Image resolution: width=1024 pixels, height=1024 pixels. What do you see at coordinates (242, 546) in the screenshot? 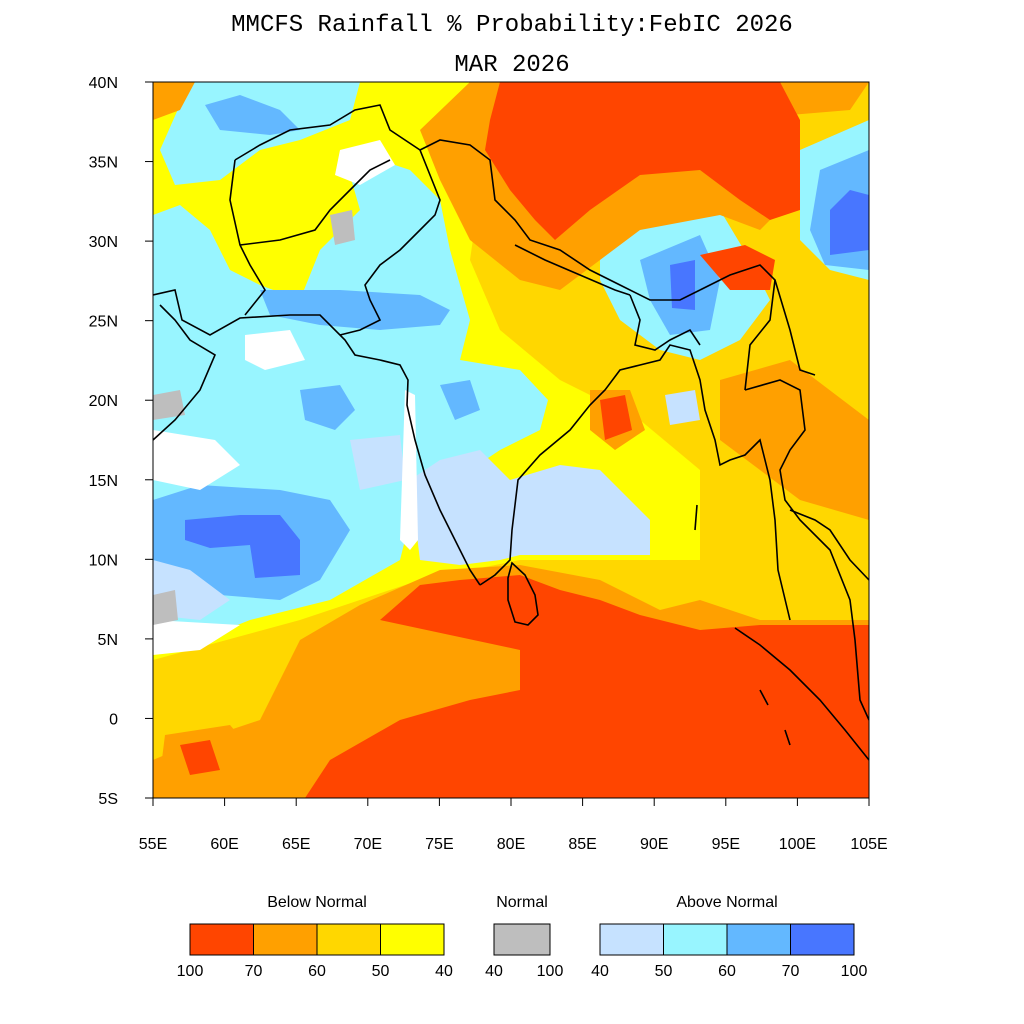
I see `field-darkblue-arabian` at bounding box center [242, 546].